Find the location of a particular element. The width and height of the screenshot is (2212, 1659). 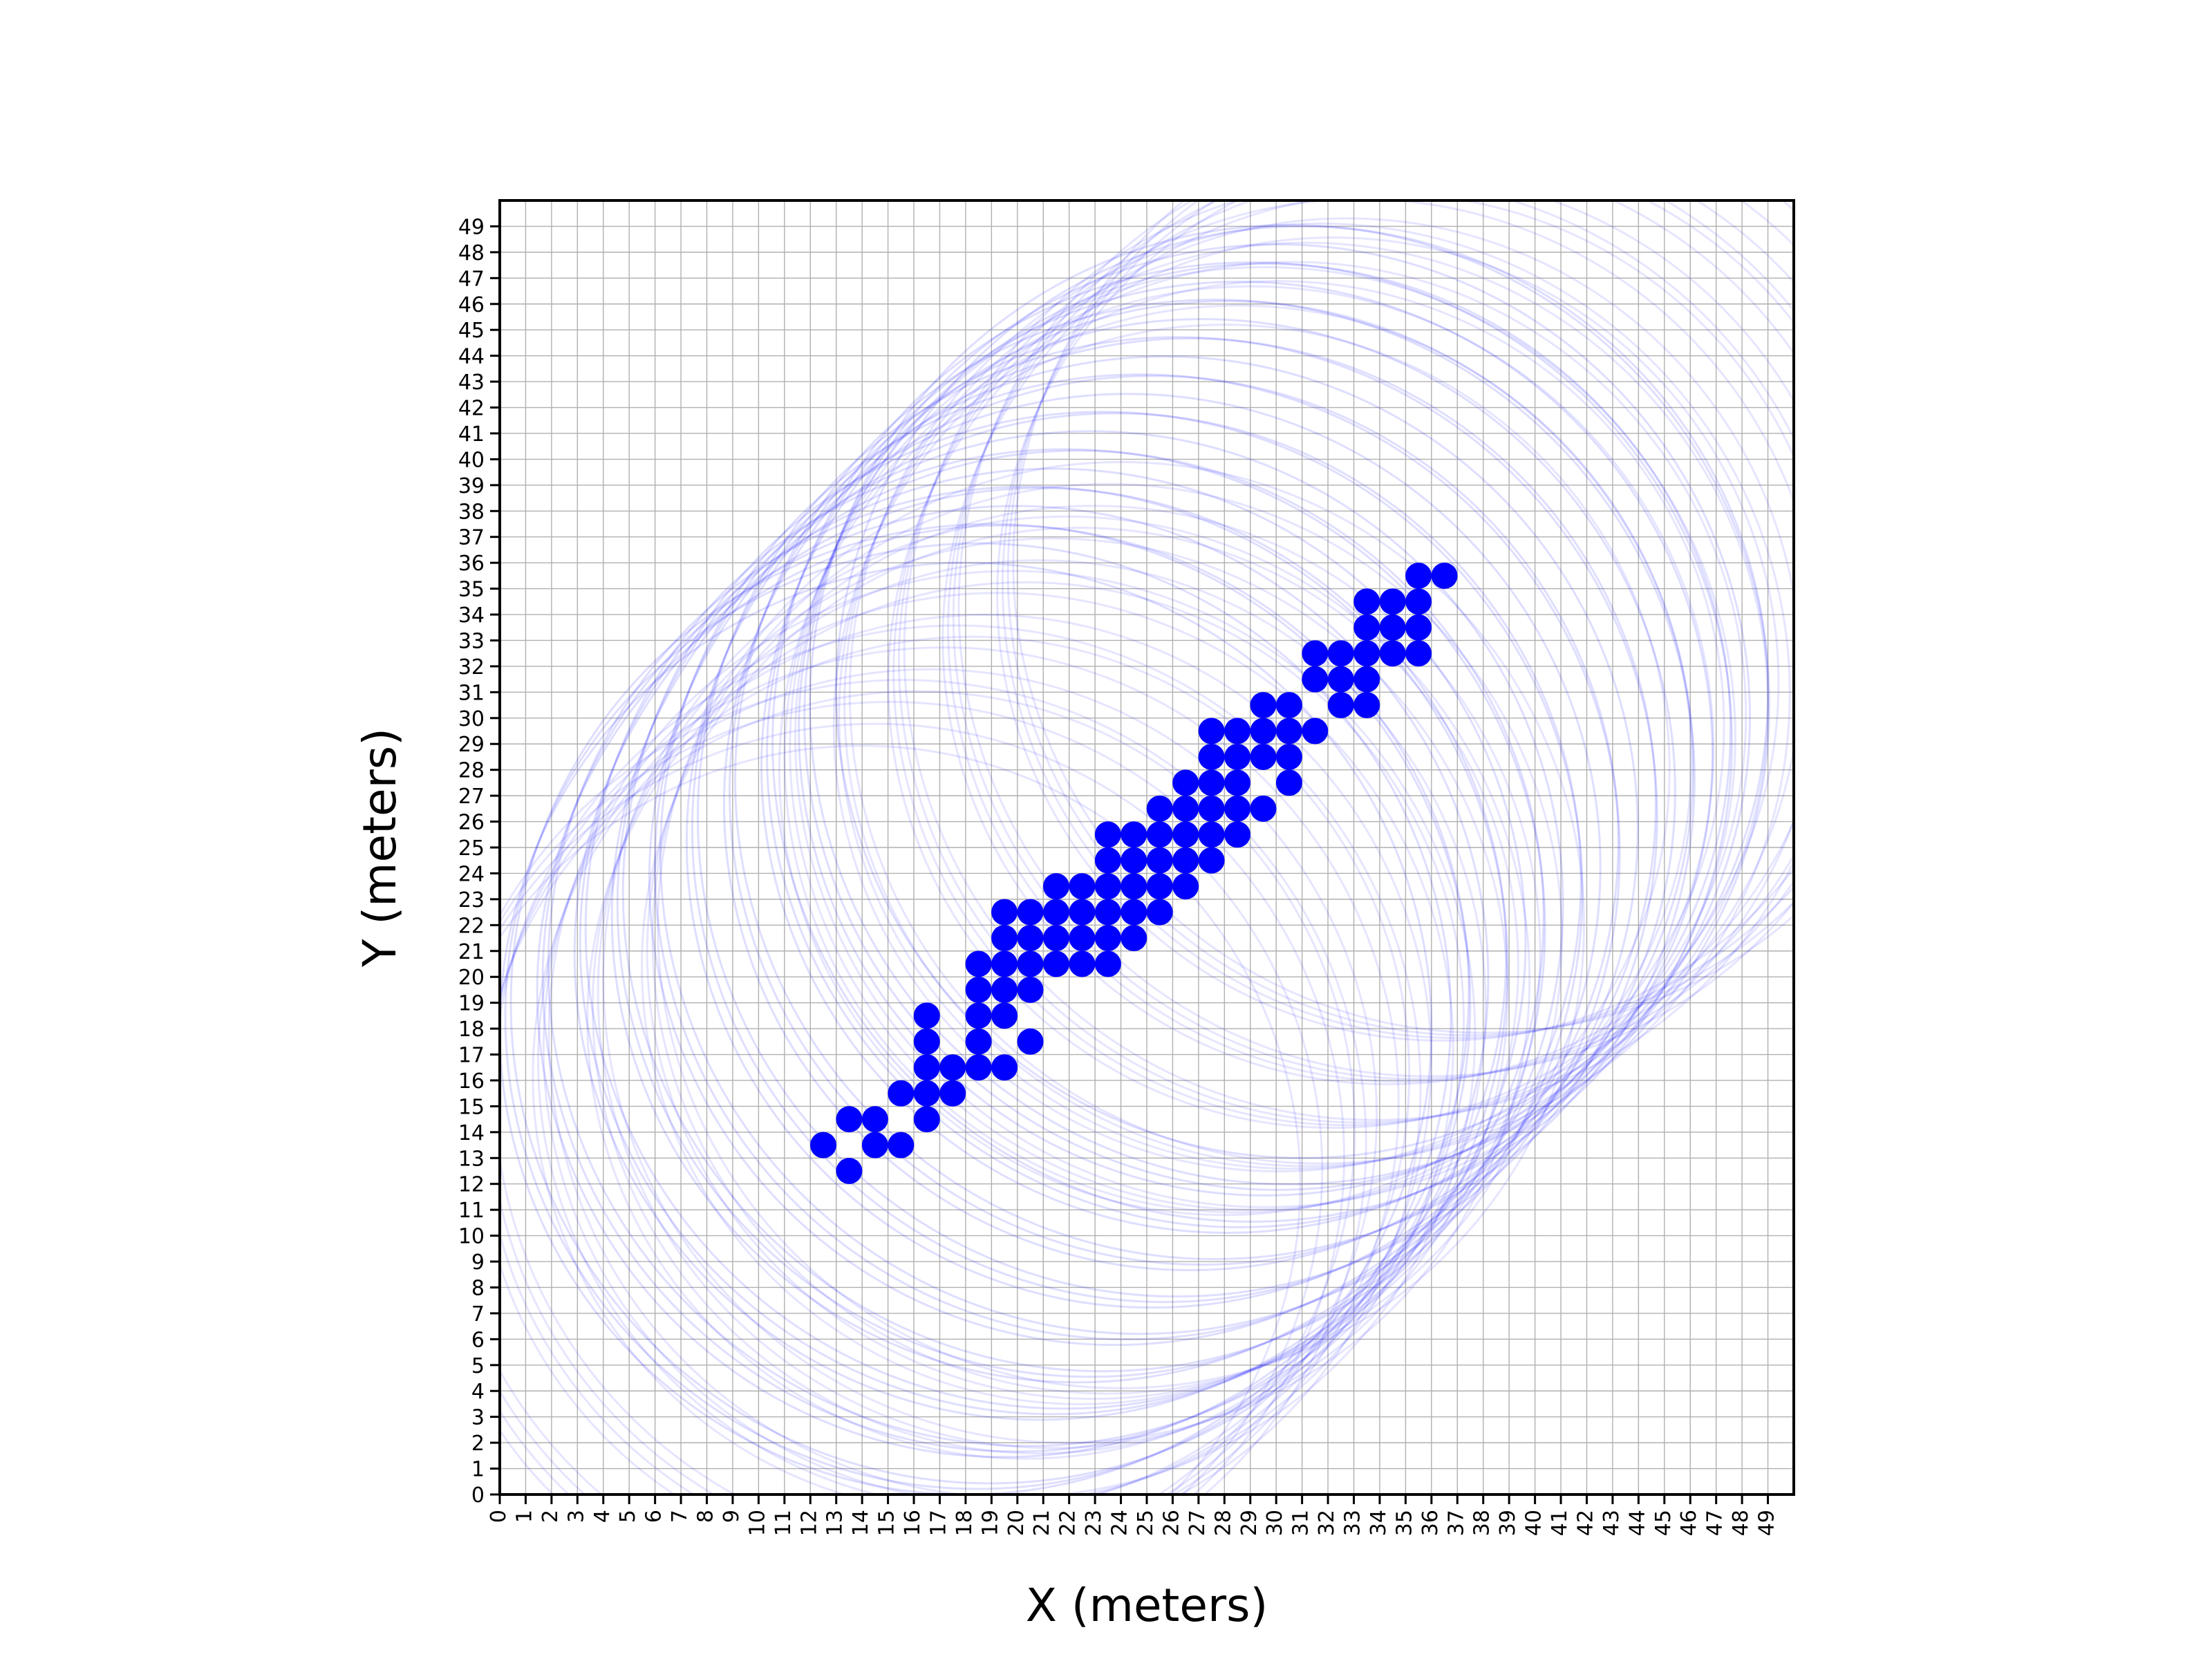

y-tick-label: 46 is located at coordinates (472, 305).